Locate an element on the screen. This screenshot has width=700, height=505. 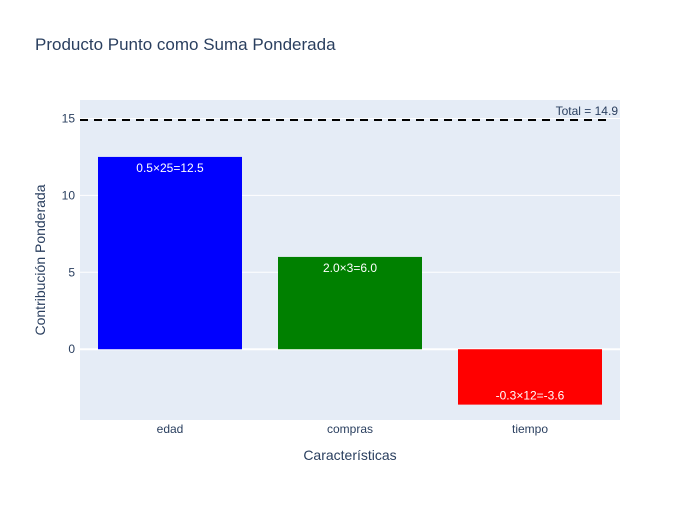
y-tick-label: 15 is located at coordinates (69, 118).